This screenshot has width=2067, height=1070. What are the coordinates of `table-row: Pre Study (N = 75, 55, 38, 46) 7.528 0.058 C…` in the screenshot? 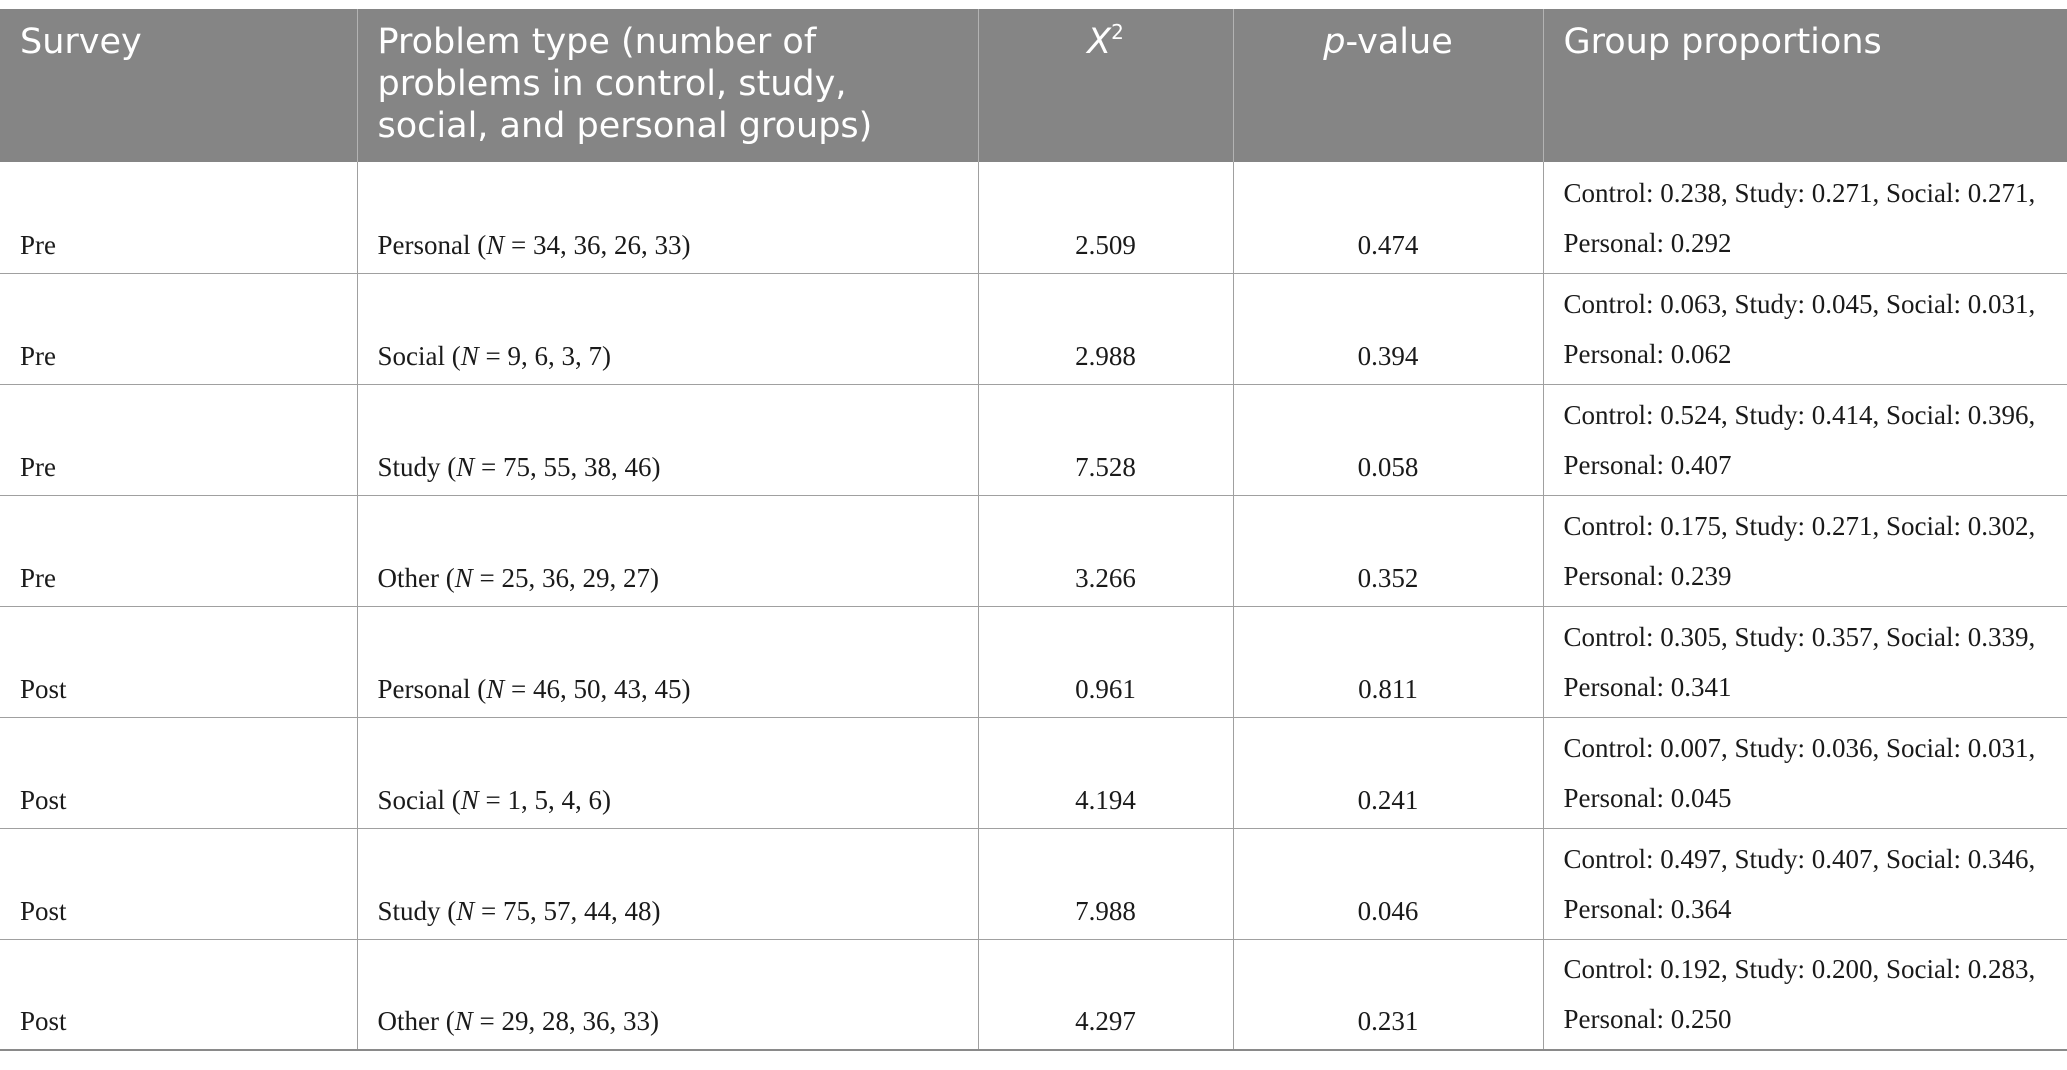 It's located at (1033, 440).